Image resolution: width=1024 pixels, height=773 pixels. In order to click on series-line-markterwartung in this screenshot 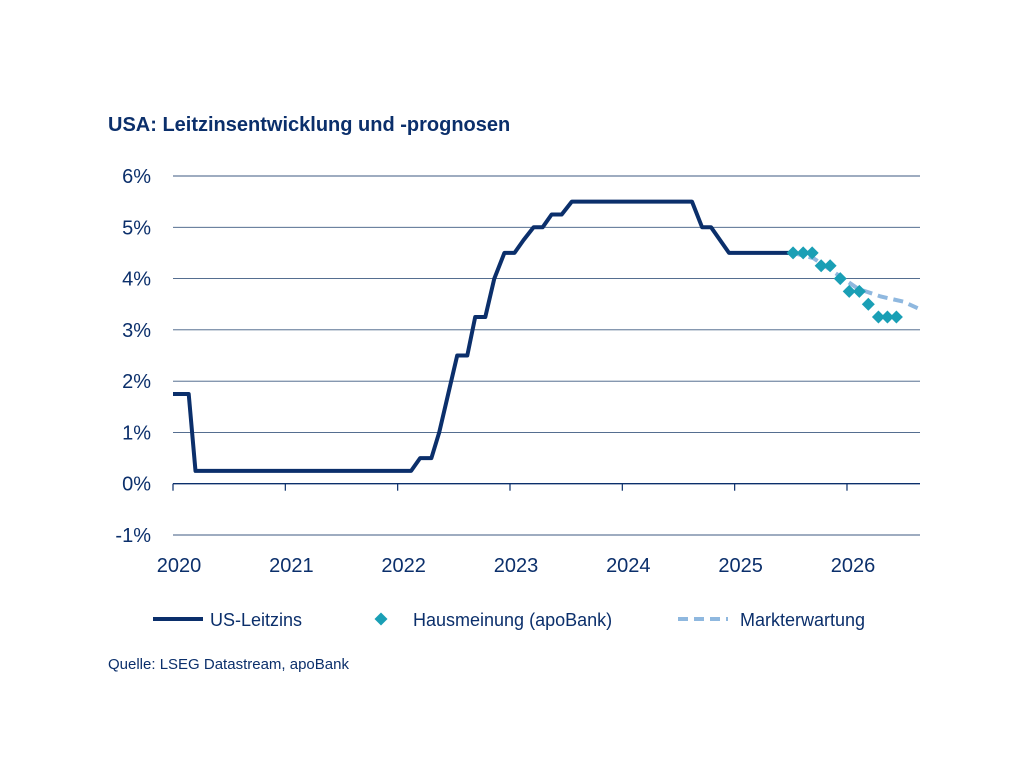, I will do `click(856, 281)`.